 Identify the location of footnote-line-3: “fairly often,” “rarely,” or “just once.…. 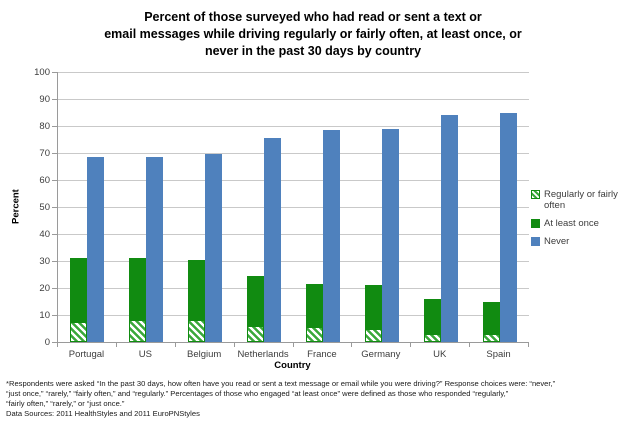
(65, 403).